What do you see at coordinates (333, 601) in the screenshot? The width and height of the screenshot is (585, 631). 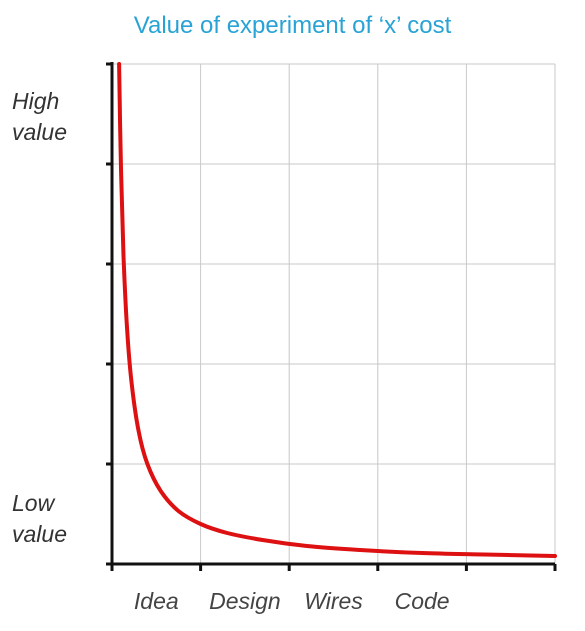 I see `x-tick-label: Wires` at bounding box center [333, 601].